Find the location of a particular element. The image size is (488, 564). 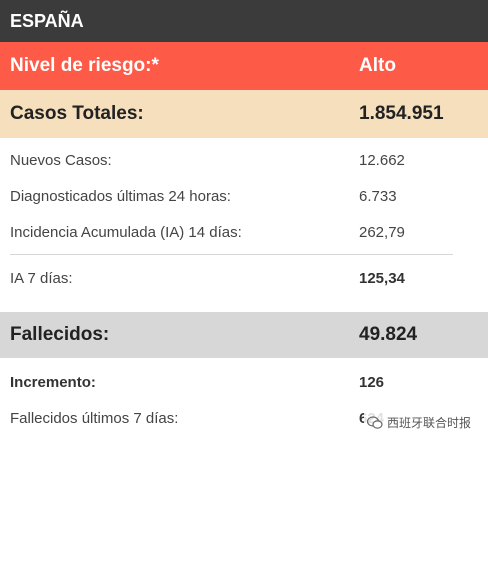

risk-level-row: Nivel de riesgo:* Alto is located at coordinates (244, 66).